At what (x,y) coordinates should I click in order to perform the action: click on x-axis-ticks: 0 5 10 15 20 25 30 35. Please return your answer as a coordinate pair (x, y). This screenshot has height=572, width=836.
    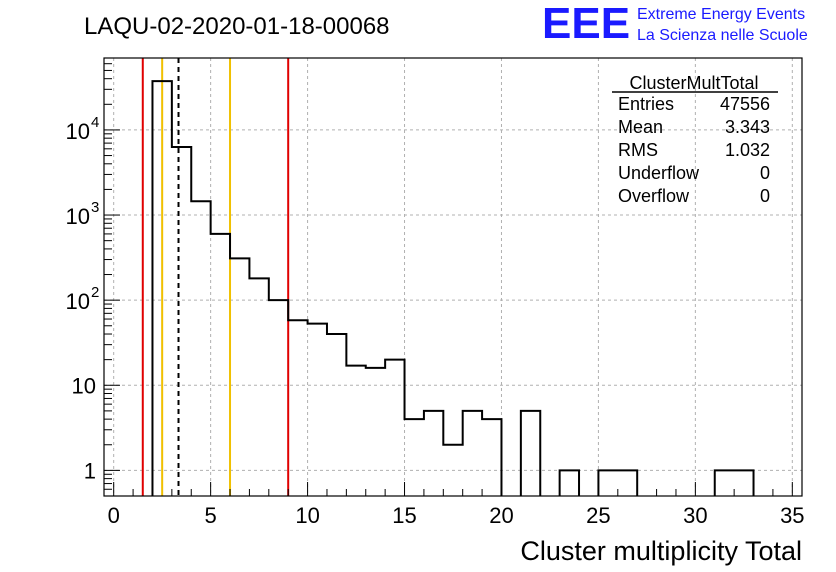
    Looking at the image, I should click on (456, 505).